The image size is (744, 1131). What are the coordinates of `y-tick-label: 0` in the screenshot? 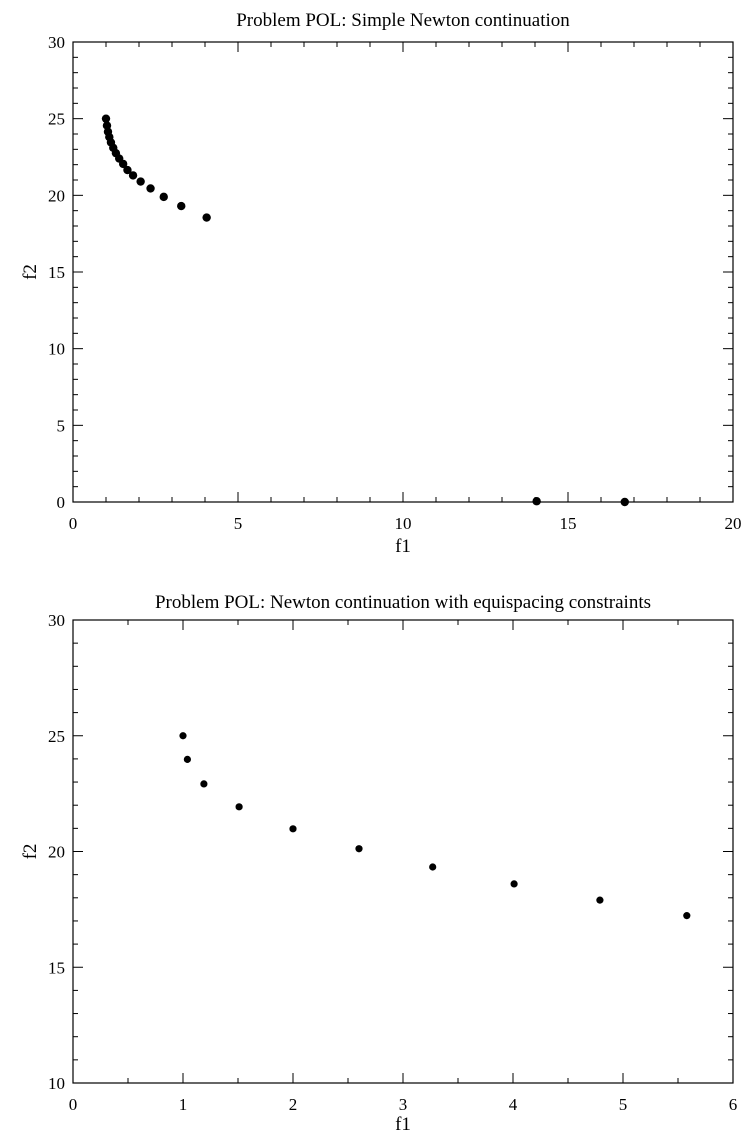 It's located at (61, 502).